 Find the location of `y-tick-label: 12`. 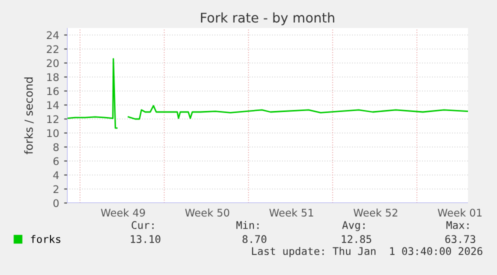

y-tick-label: 12 is located at coordinates (52, 119).